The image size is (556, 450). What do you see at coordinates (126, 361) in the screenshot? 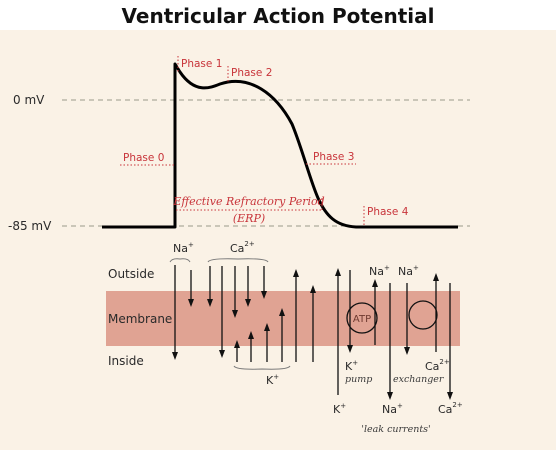
I see `inside-label: Inside` at bounding box center [126, 361].